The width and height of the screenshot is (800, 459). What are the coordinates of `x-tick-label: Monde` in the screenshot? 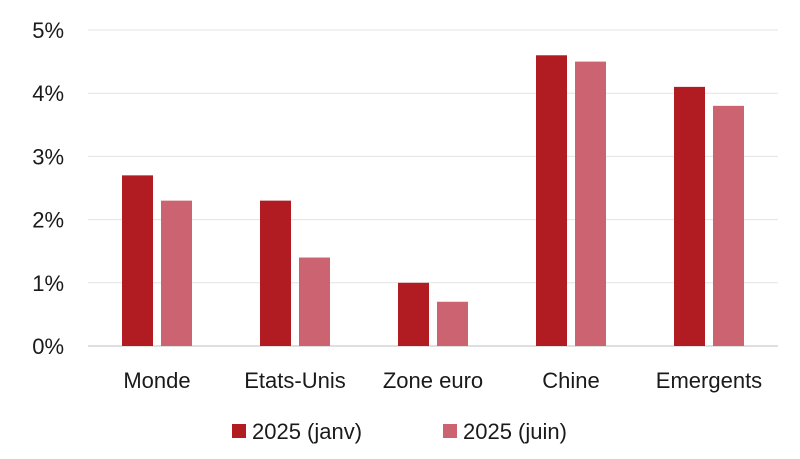 It's located at (156, 380).